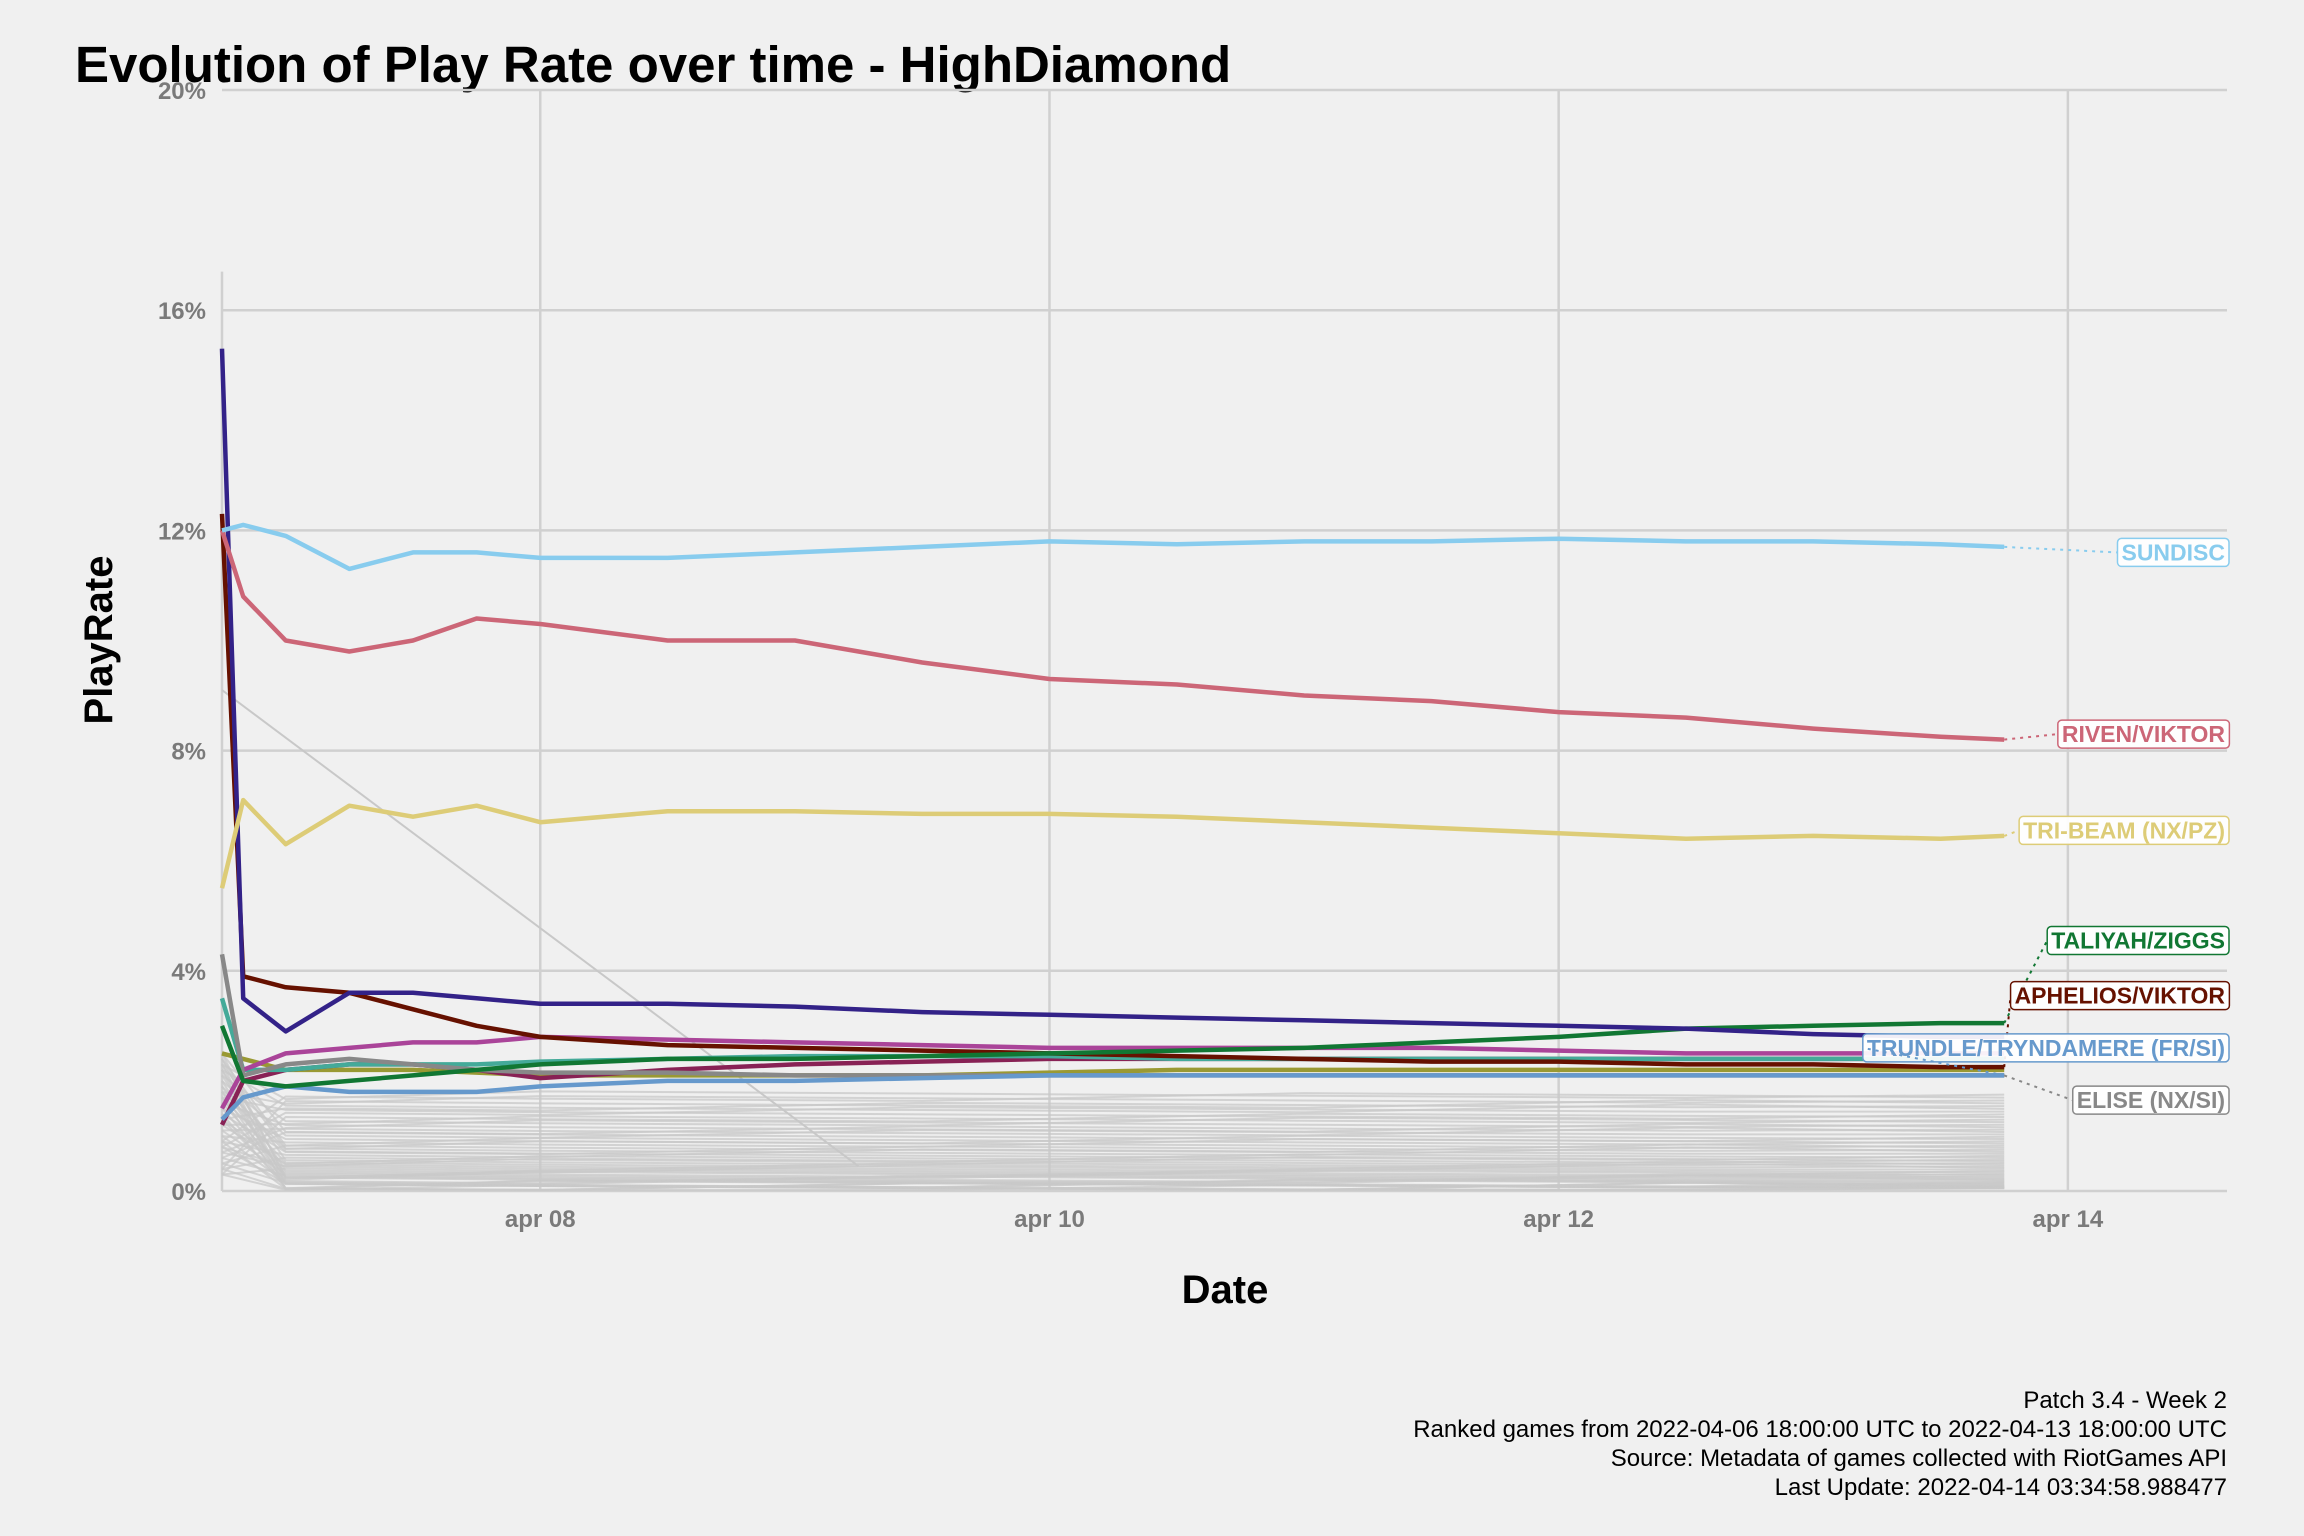 Image resolution: width=2304 pixels, height=1536 pixels. Describe the element at coordinates (2125, 1400) in the screenshot. I see `caption-line-1: Patch 3.4 - Week 2` at that location.